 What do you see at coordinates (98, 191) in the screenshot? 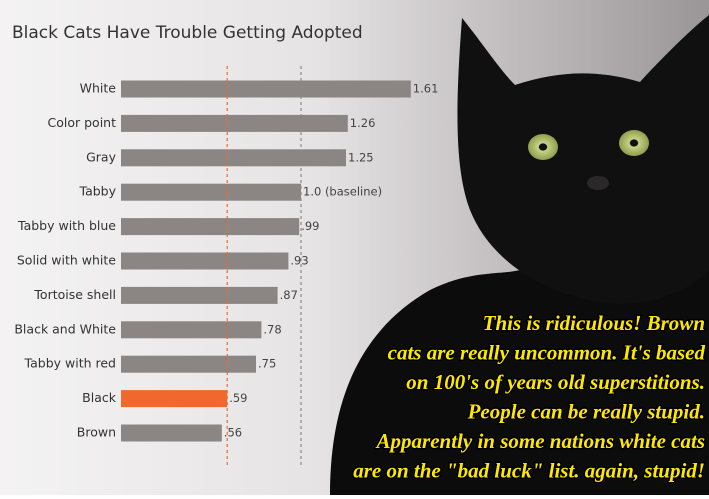
I see `y-tick-label: Tabby` at bounding box center [98, 191].